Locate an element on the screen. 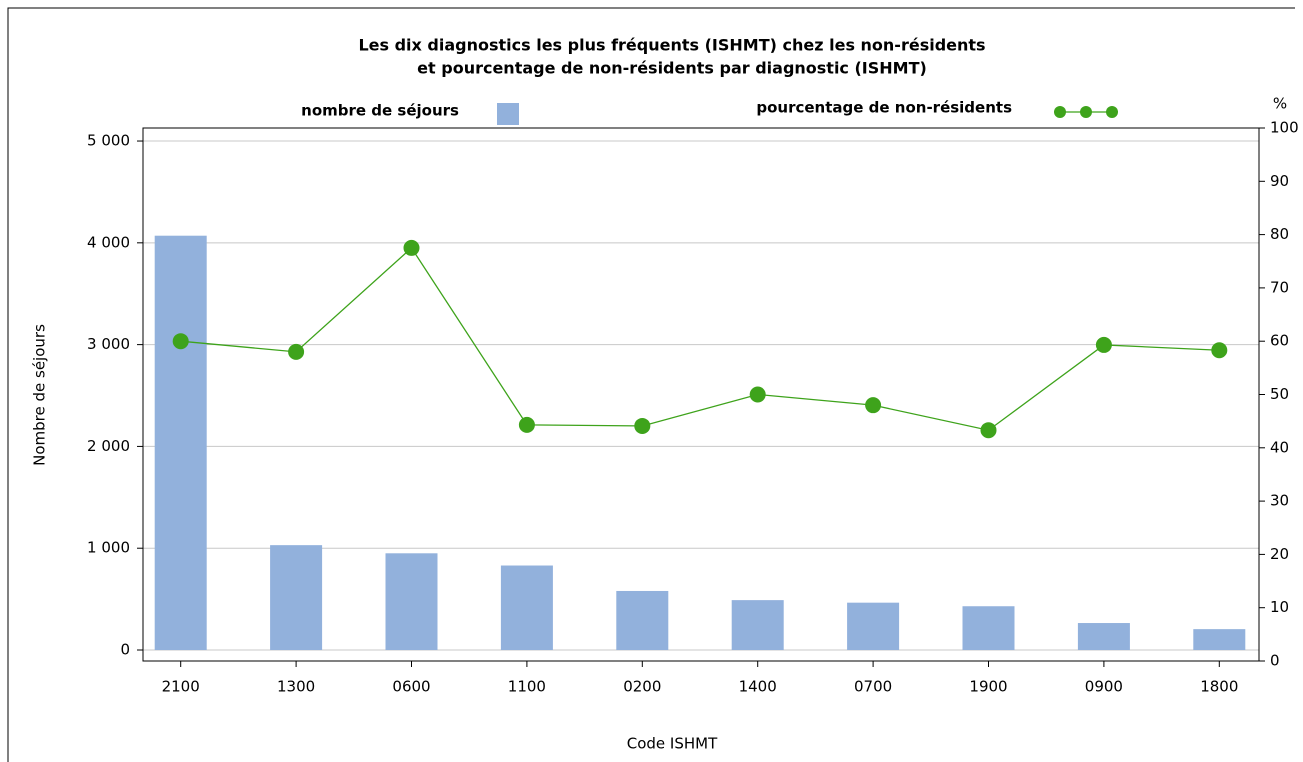 The image size is (1303, 762). y2-tick-label: 10 is located at coordinates (1279, 607).